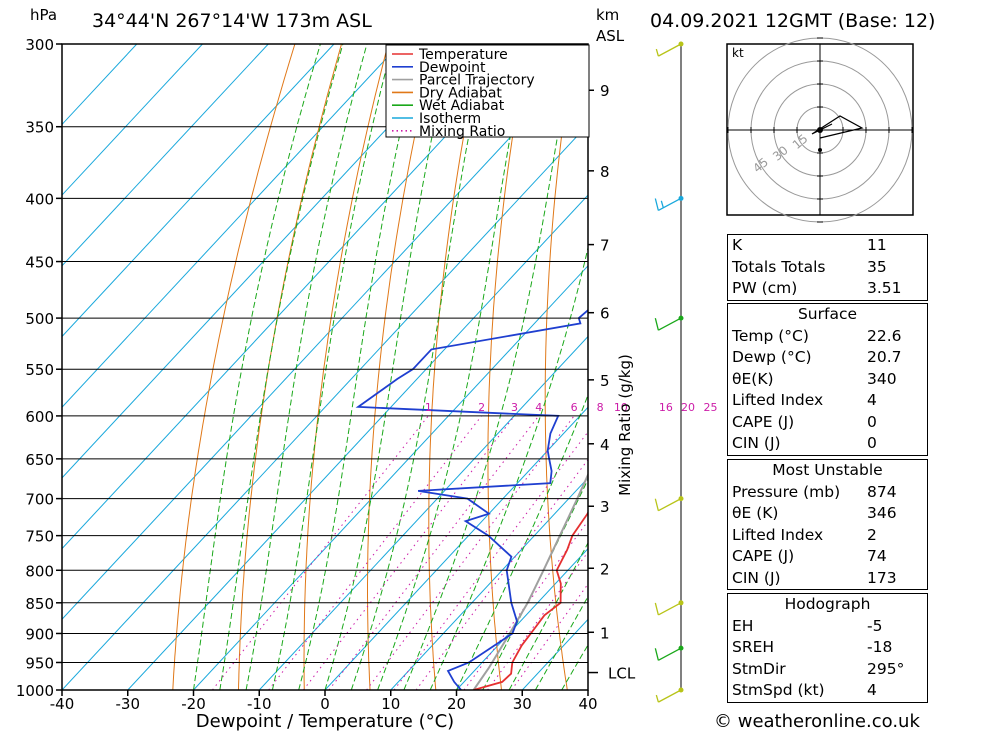 The image size is (1000, 733). I want to click on mixing-ratio-label: 3, so click(514, 407).